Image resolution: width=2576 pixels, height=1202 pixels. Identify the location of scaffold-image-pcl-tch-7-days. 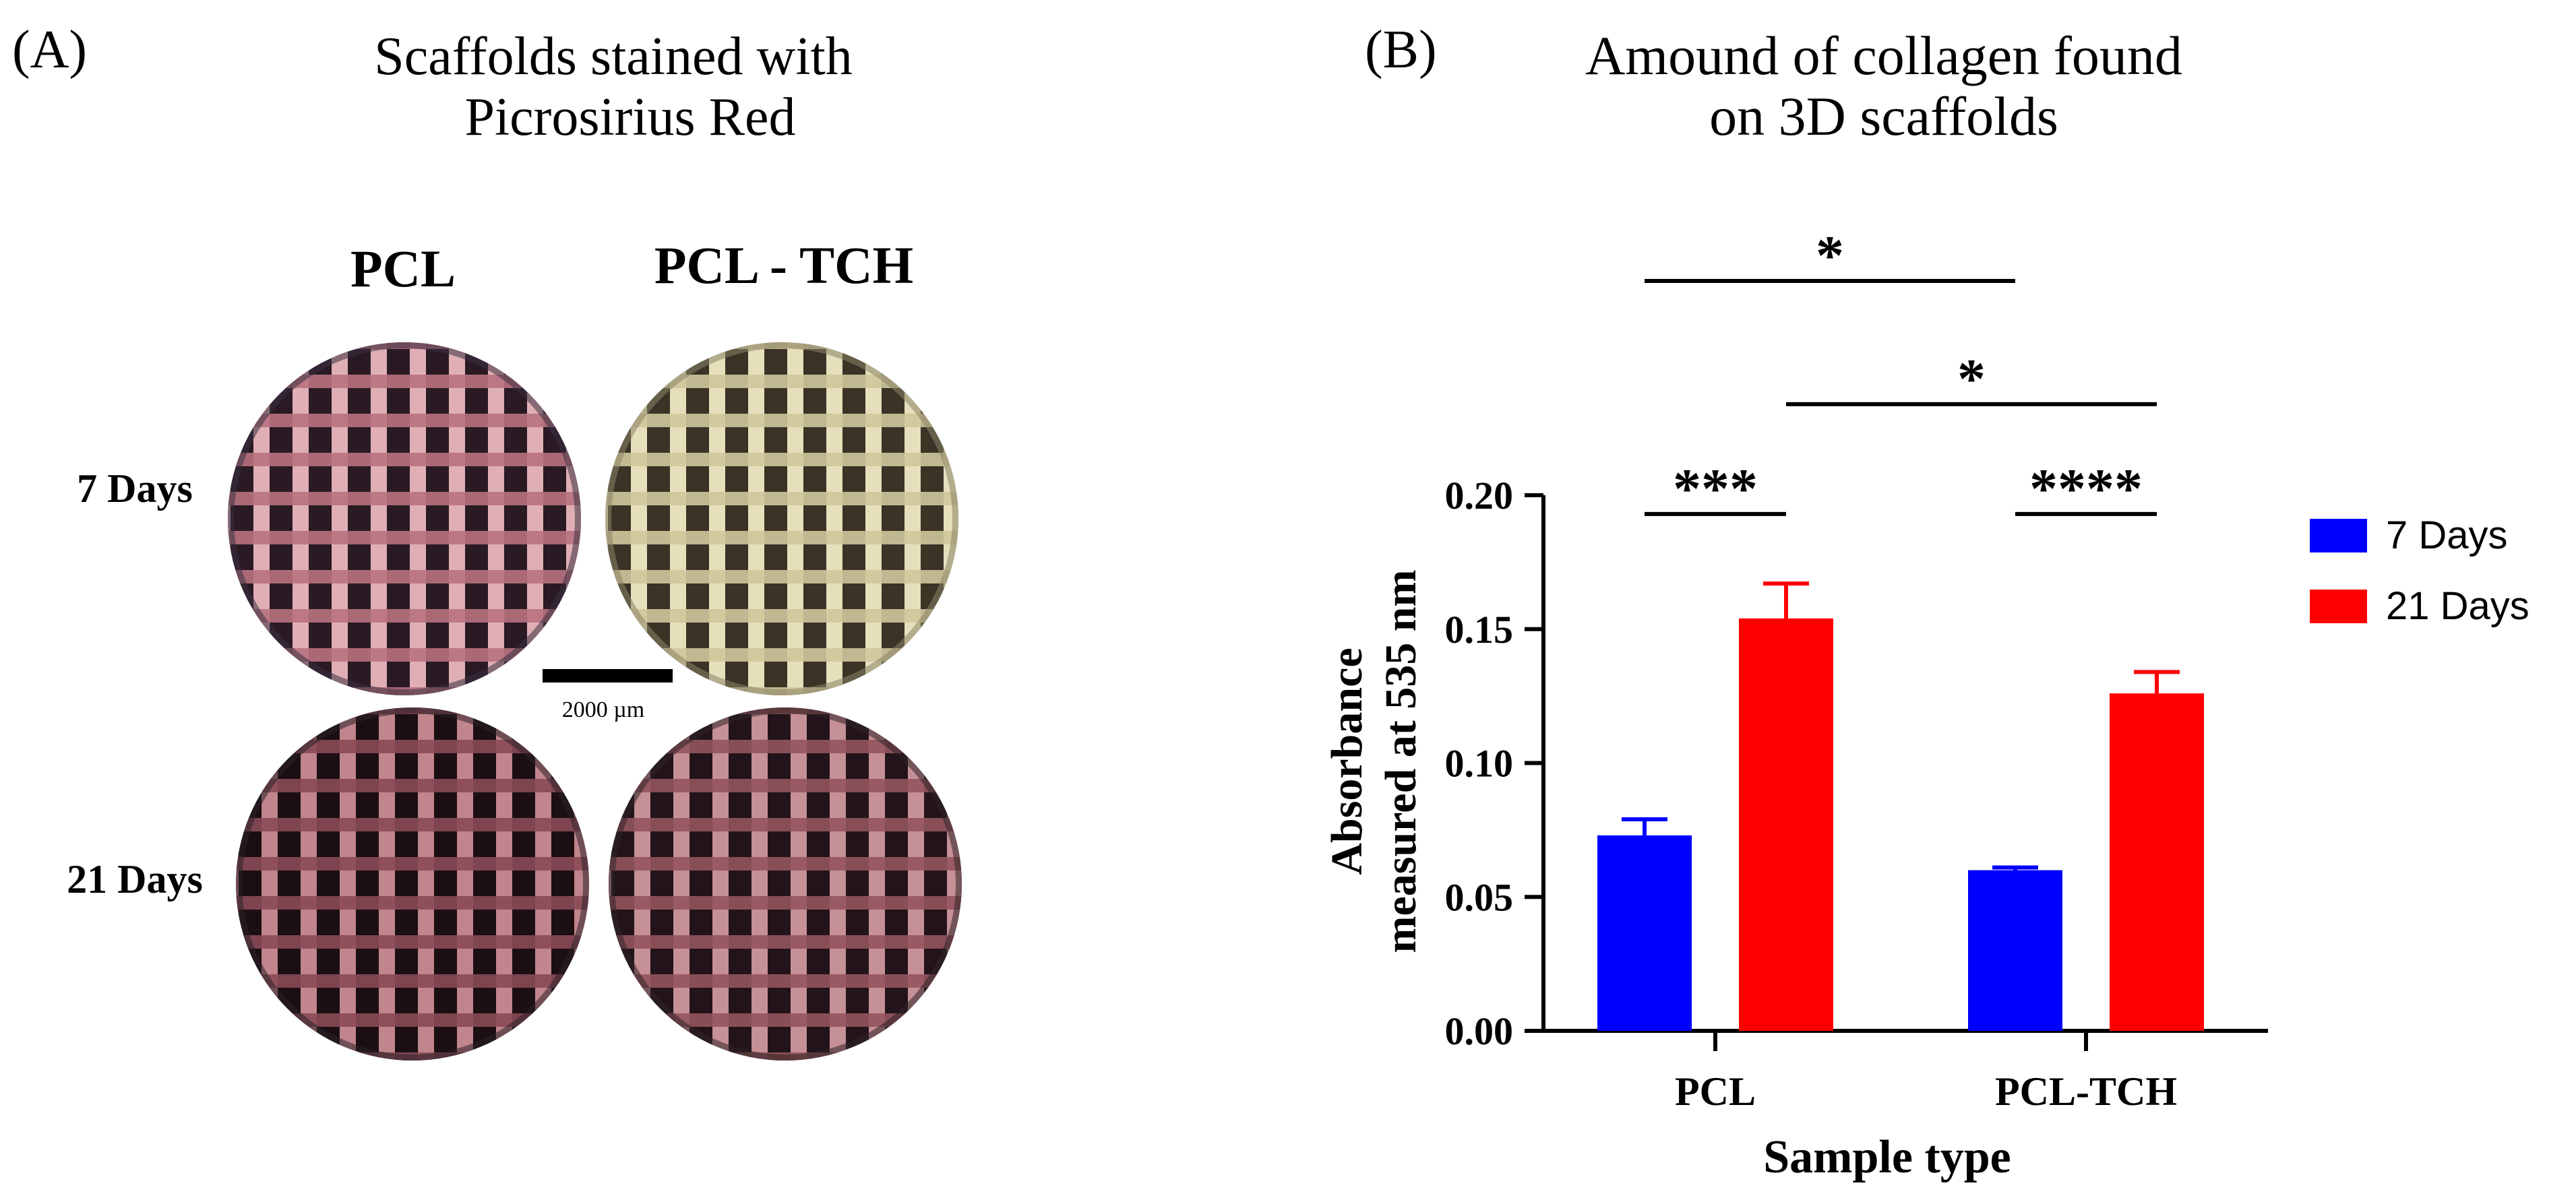
(781, 518).